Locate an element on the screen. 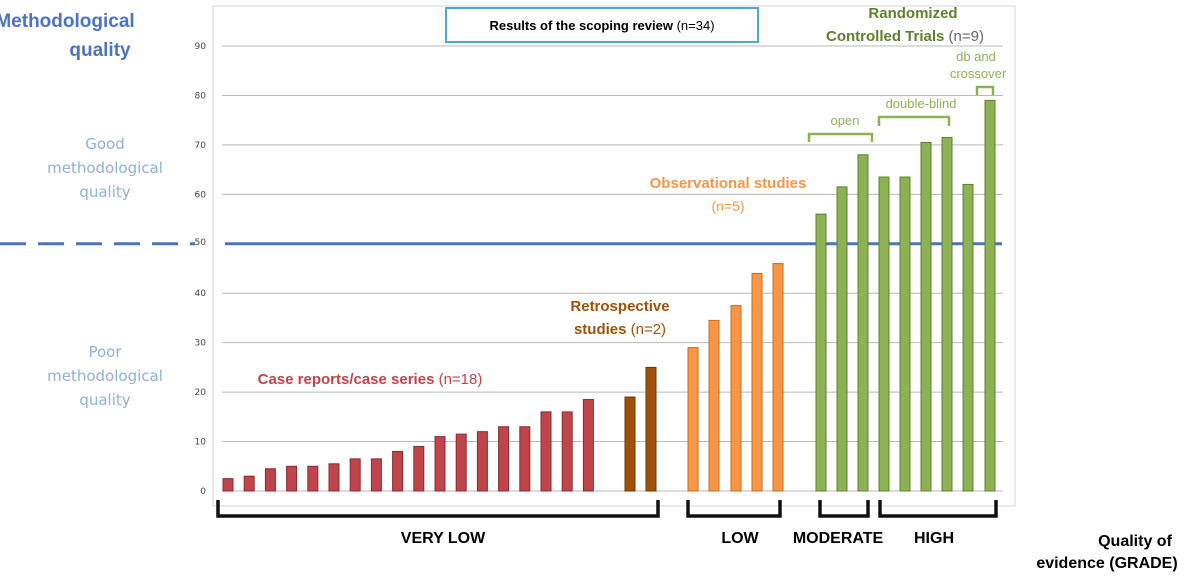 The width and height of the screenshot is (1200, 580). high-label: HIGH is located at coordinates (934, 538).